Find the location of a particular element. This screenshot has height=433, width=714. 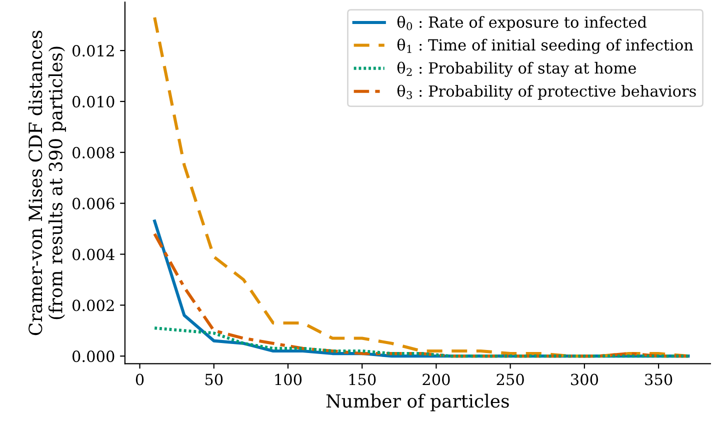

x-tick-label: 250 is located at coordinates (510, 380).